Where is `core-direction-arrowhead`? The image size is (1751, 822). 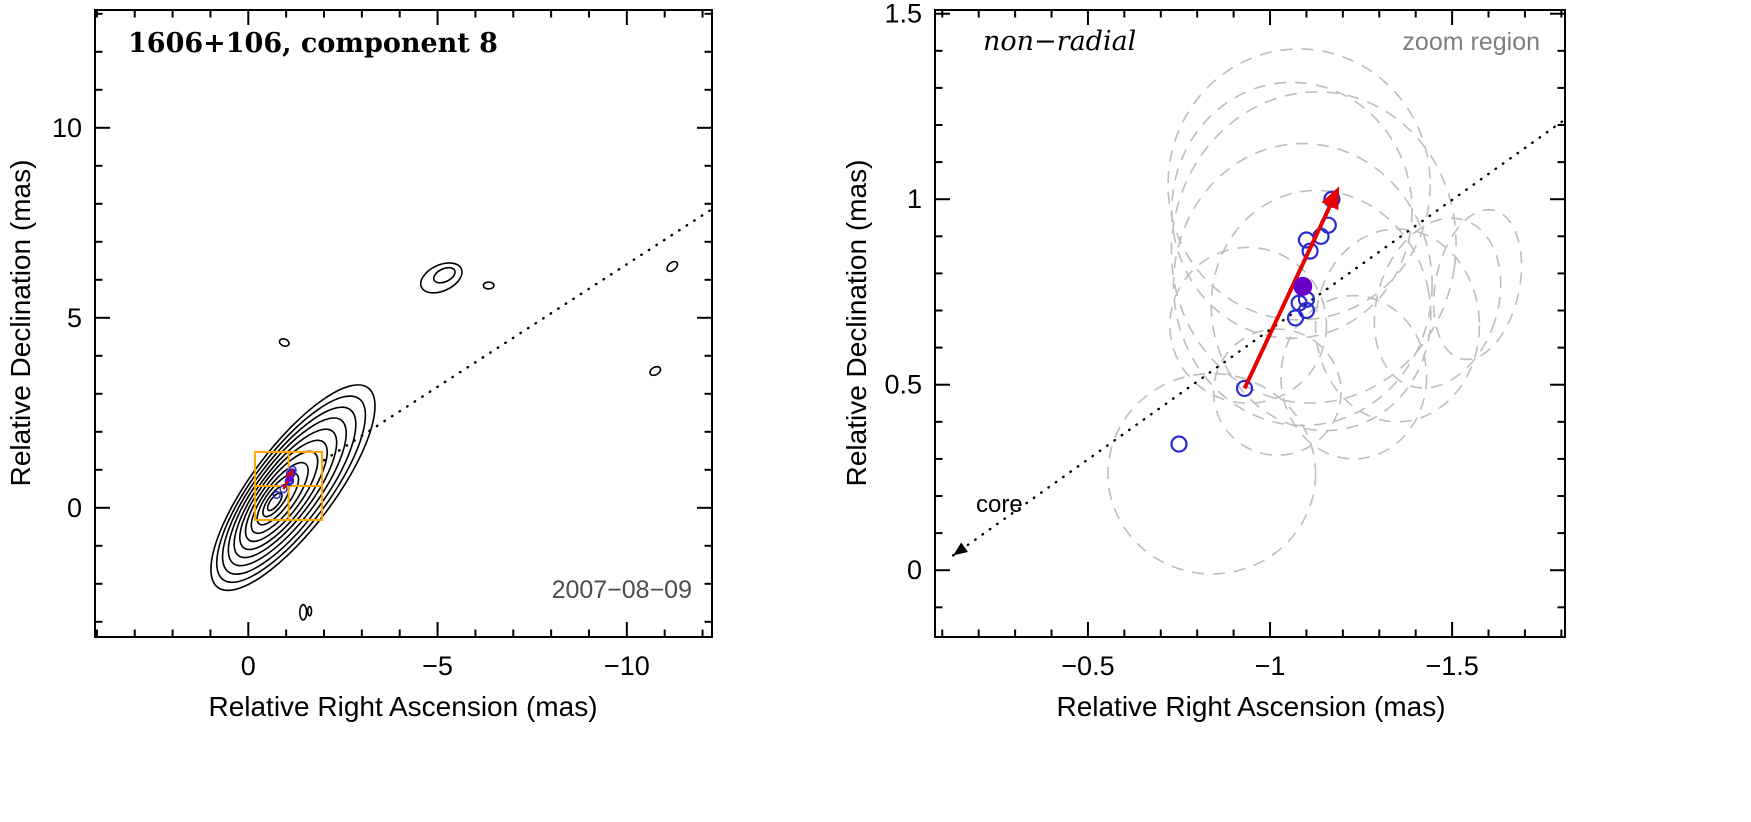
core-direction-arrowhead is located at coordinates (961, 549).